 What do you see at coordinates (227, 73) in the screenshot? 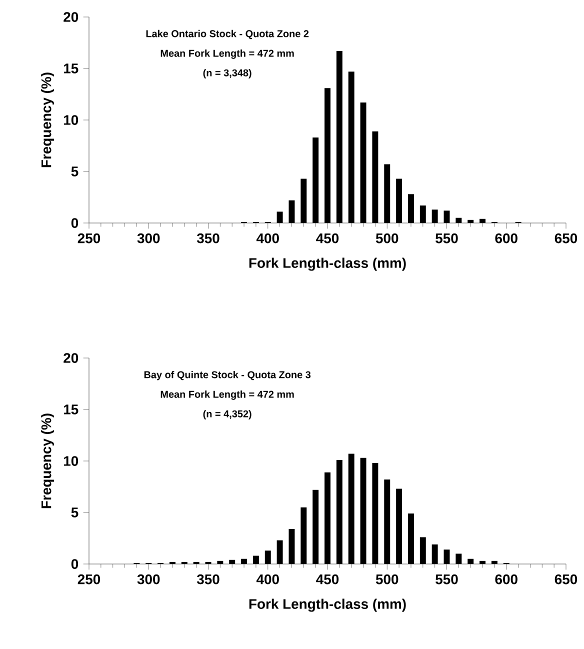
I see `annotation: (n = 3,348)` at bounding box center [227, 73].